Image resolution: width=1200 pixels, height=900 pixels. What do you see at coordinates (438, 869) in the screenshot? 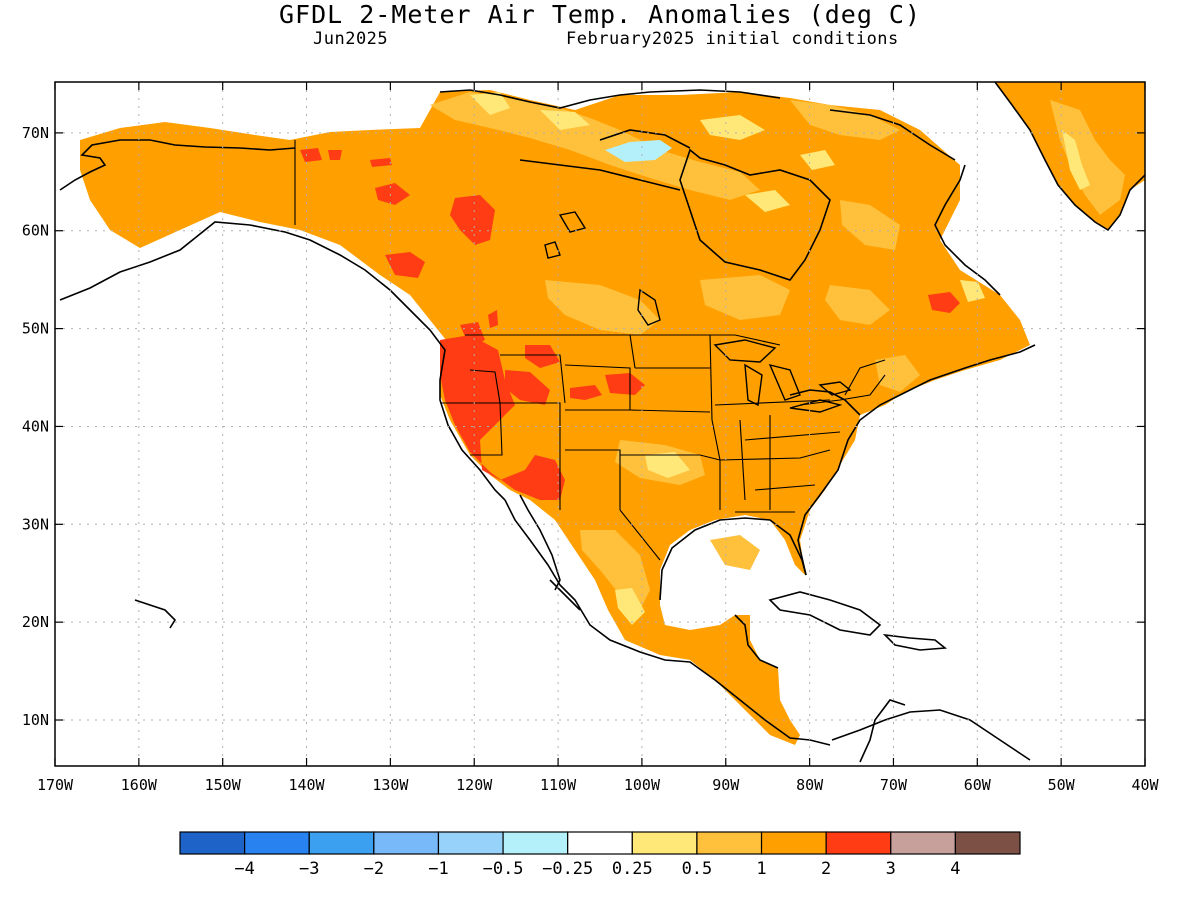
I see `colorbar-label: −1` at bounding box center [438, 869].